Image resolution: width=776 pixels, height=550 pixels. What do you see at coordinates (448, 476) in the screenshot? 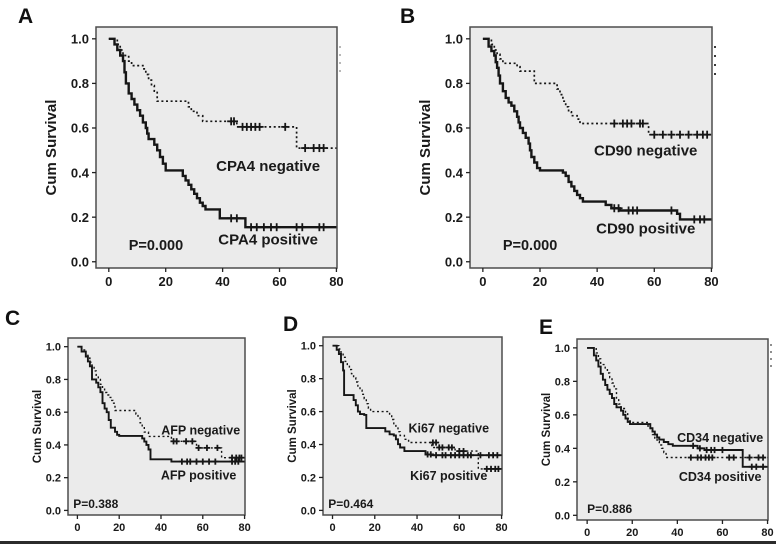
I see `curve-label: Ki67 positive` at bounding box center [448, 476].